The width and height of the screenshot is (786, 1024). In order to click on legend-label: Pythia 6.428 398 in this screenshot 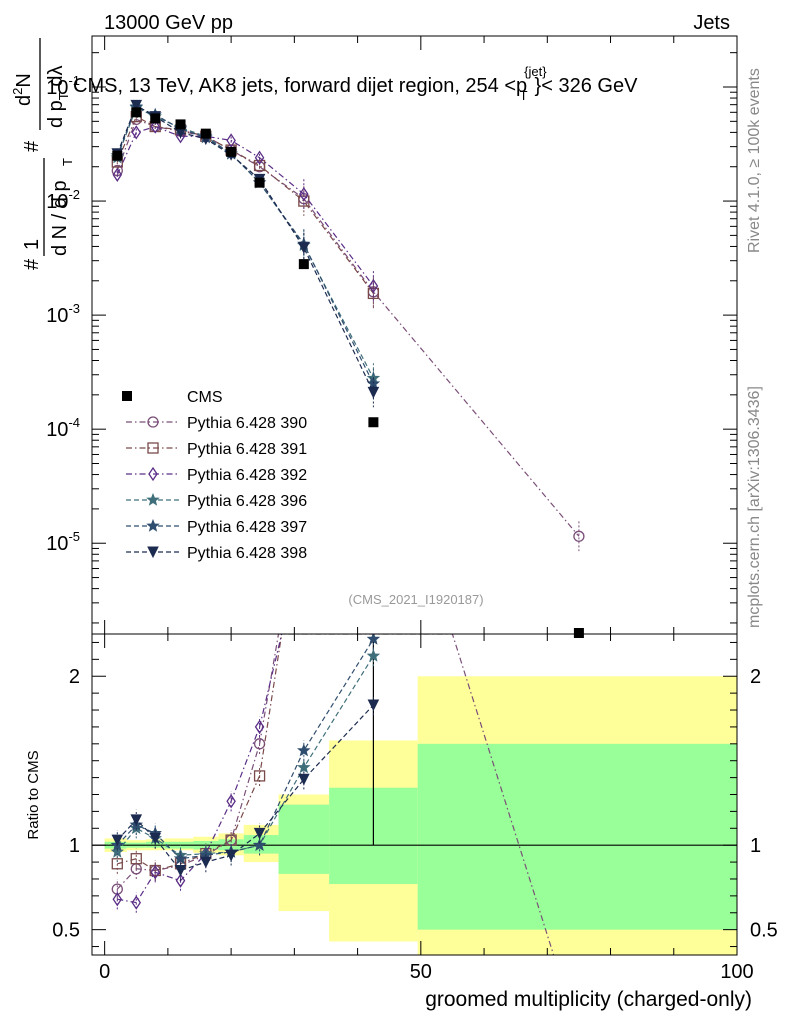, I will do `click(247, 553)`.